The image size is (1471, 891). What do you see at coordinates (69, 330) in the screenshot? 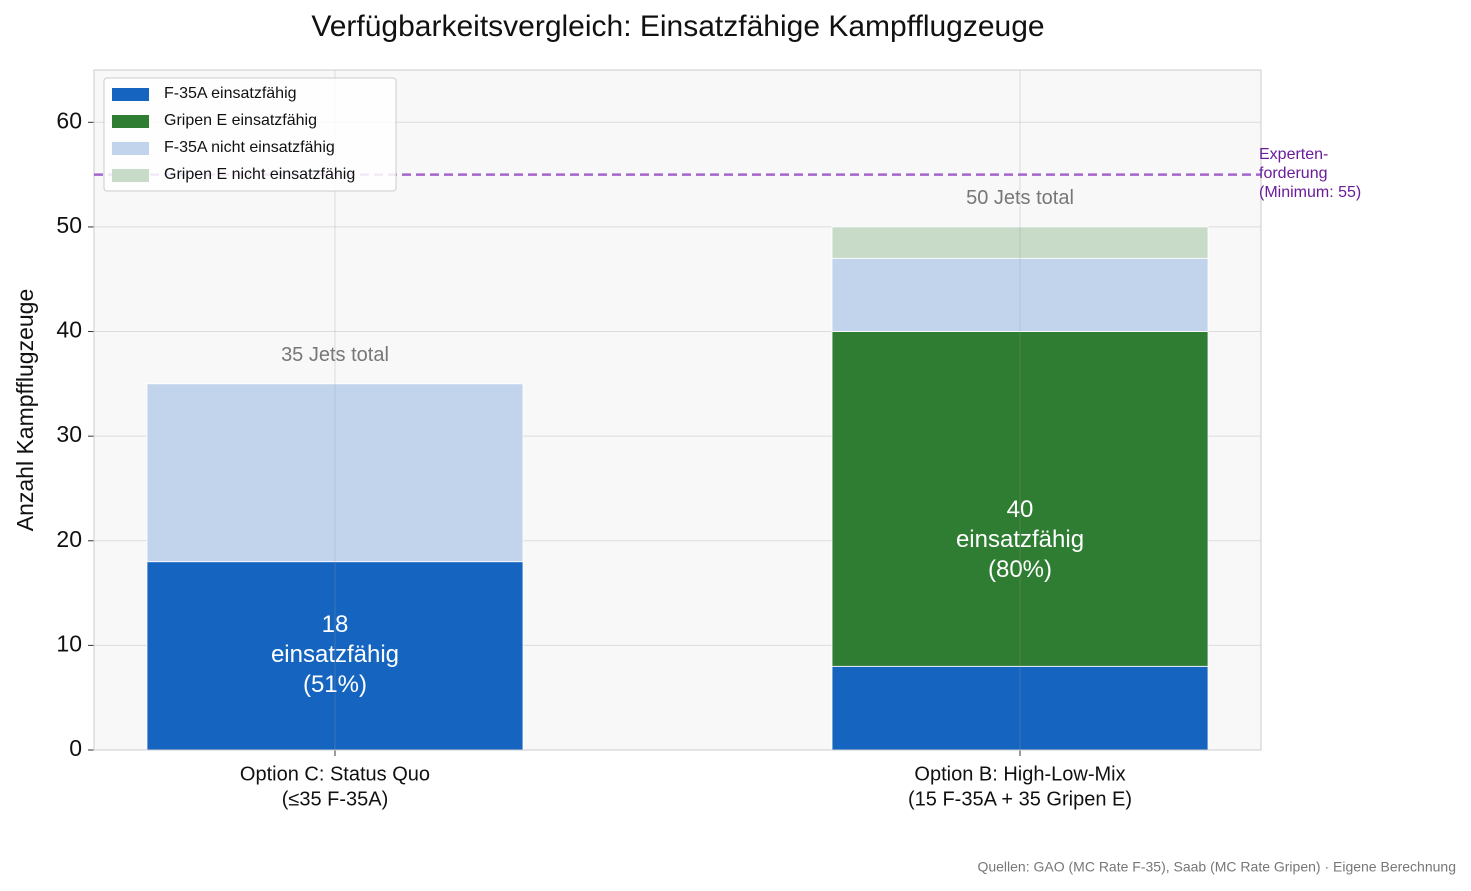
I see `y-tick-label: 40` at bounding box center [69, 330].